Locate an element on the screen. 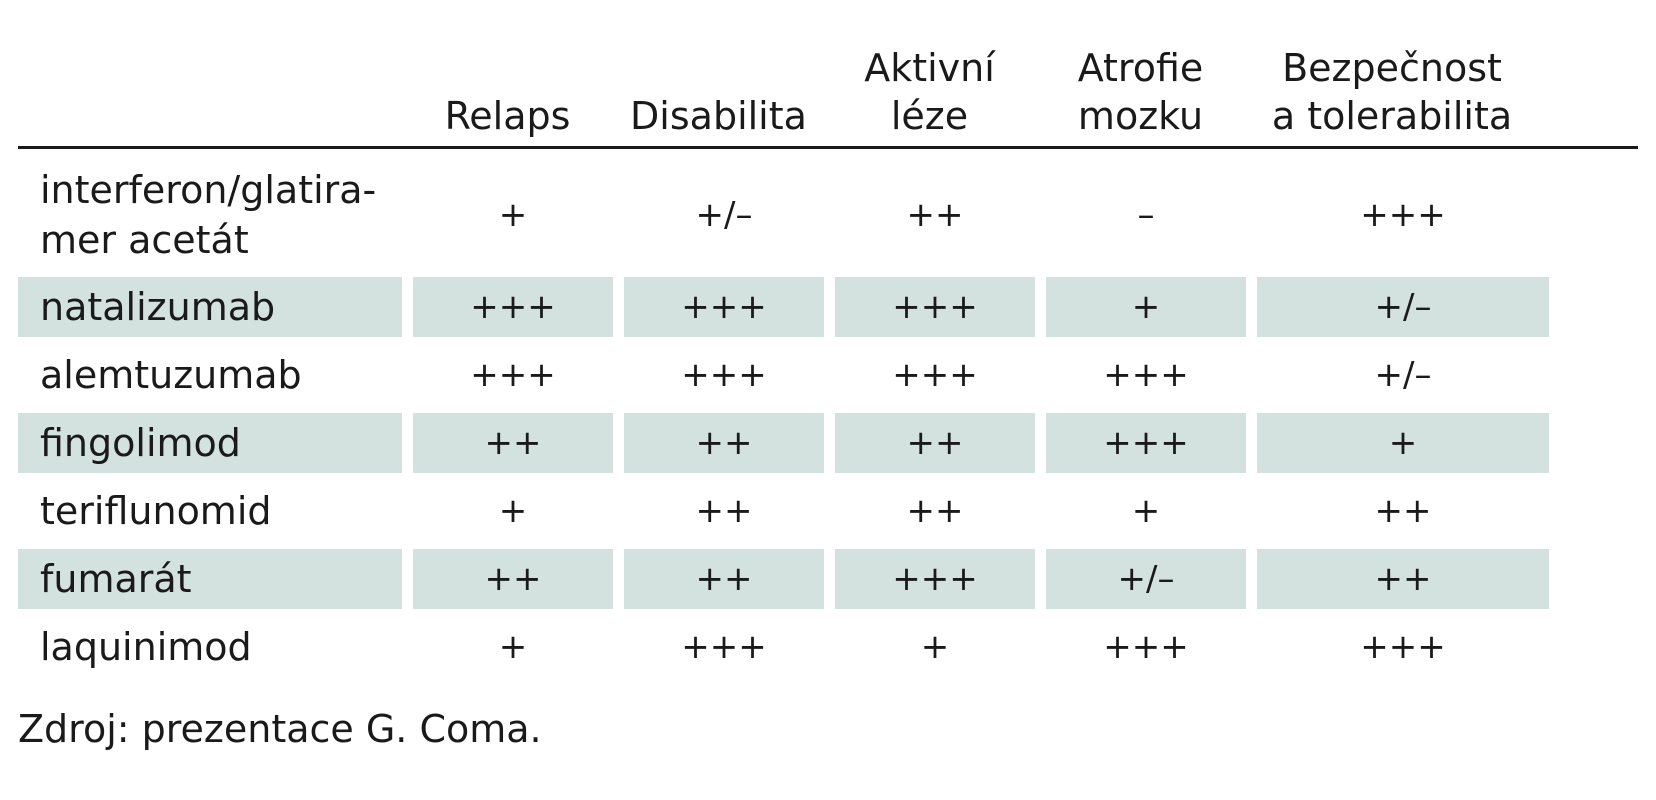 The image size is (1656, 800). row-label: natalizumab is located at coordinates (210, 307).